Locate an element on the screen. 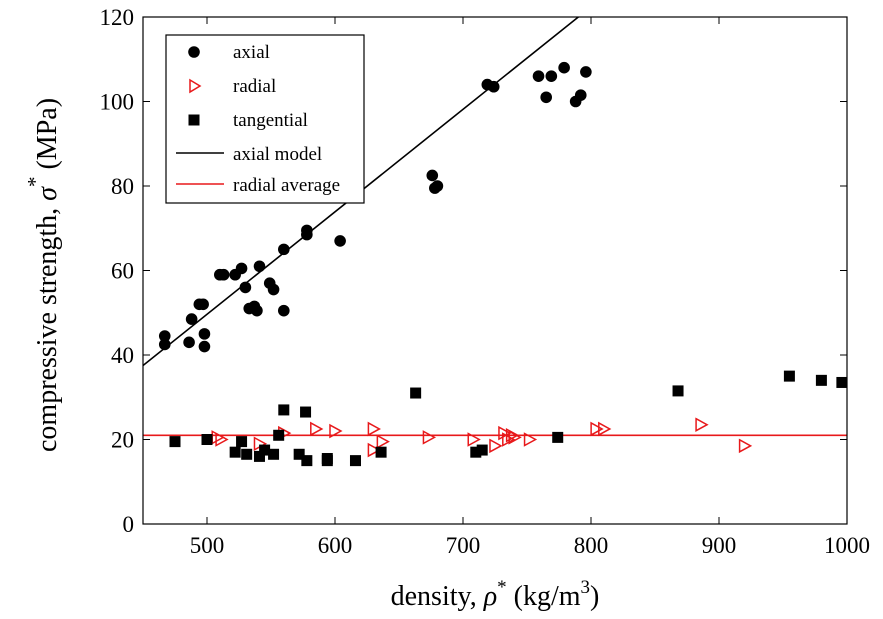  x-axis-label-unit-end: ) is located at coordinates (594, 596).